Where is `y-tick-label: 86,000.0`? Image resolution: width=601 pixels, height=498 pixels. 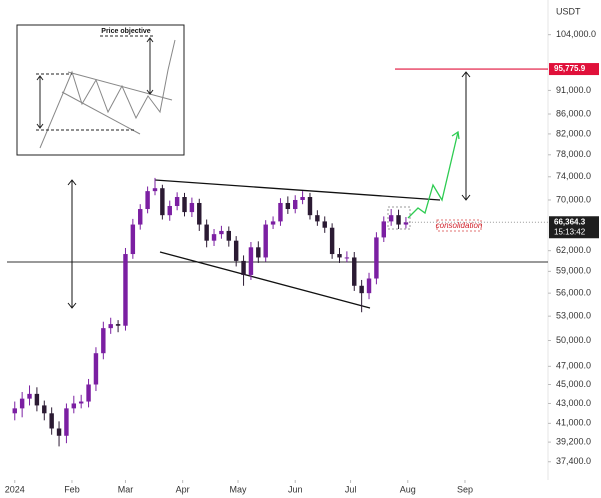
y-tick-label: 86,000.0 is located at coordinates (573, 113).